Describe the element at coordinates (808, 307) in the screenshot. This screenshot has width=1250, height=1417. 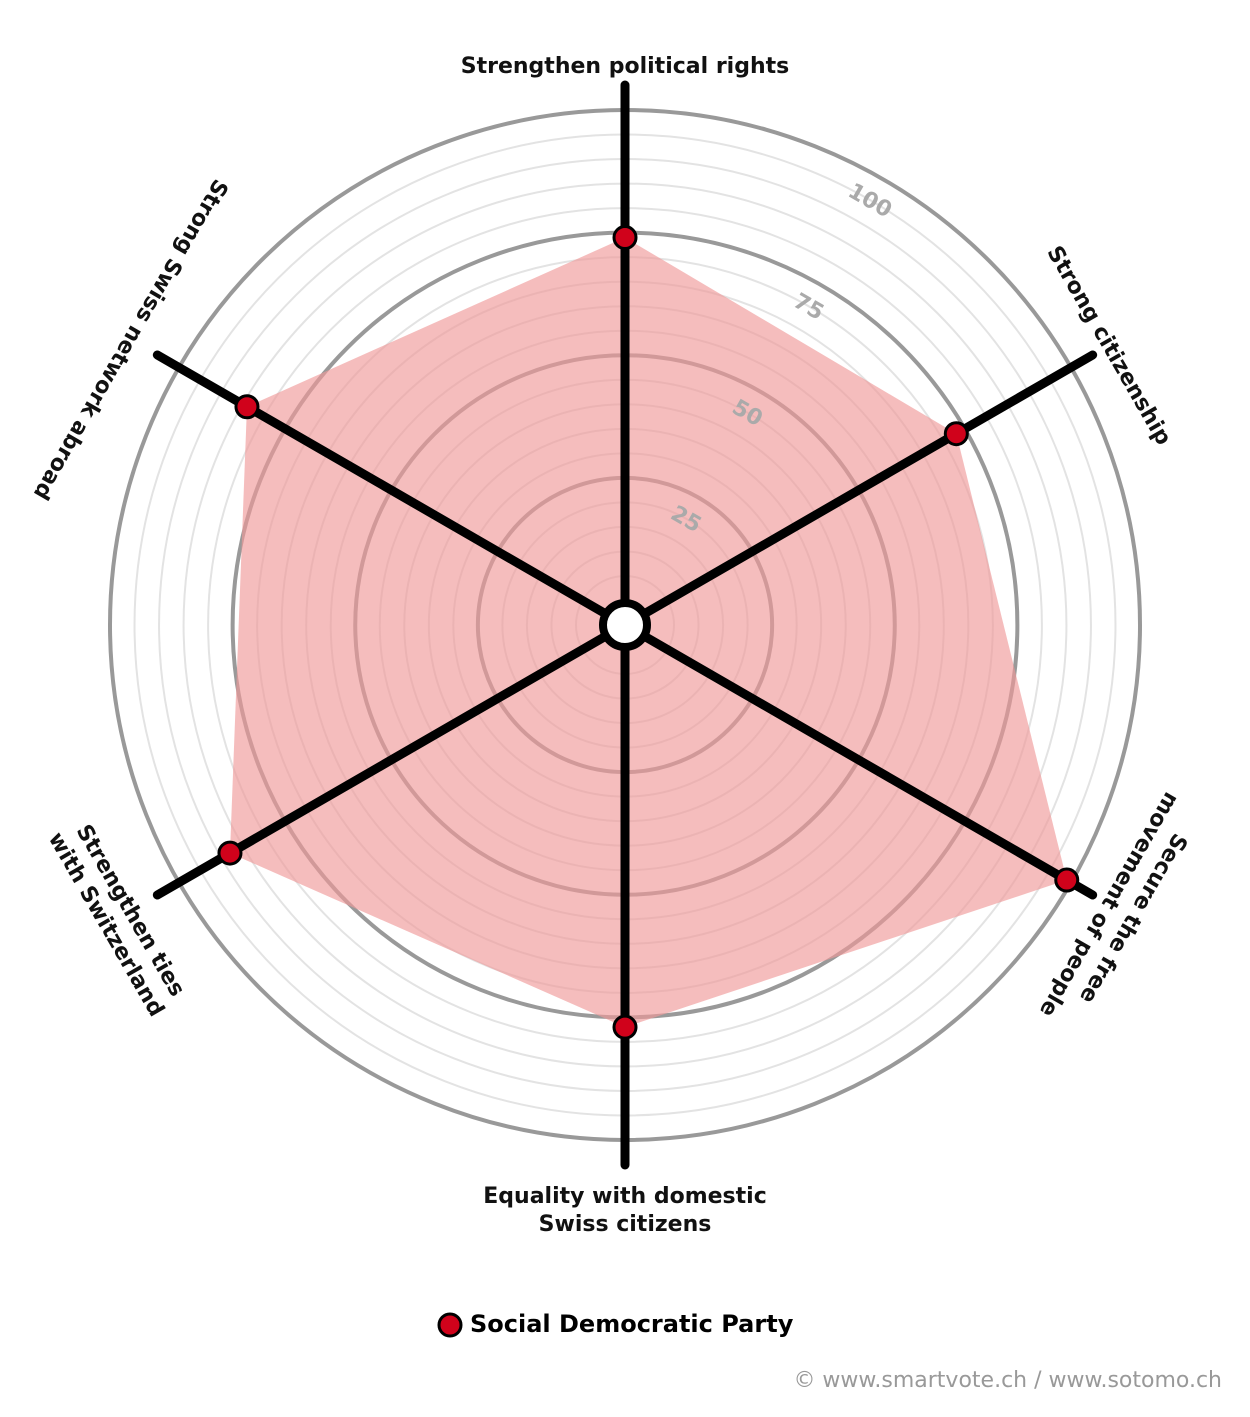
I see `r-tick-label: 75` at that location.